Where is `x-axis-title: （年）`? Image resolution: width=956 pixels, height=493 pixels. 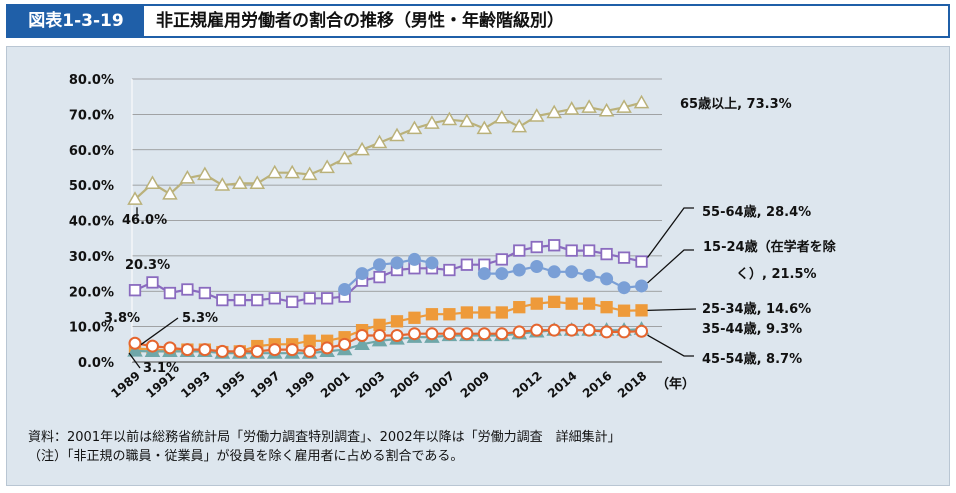 x-axis-title: （年） is located at coordinates (675, 384).